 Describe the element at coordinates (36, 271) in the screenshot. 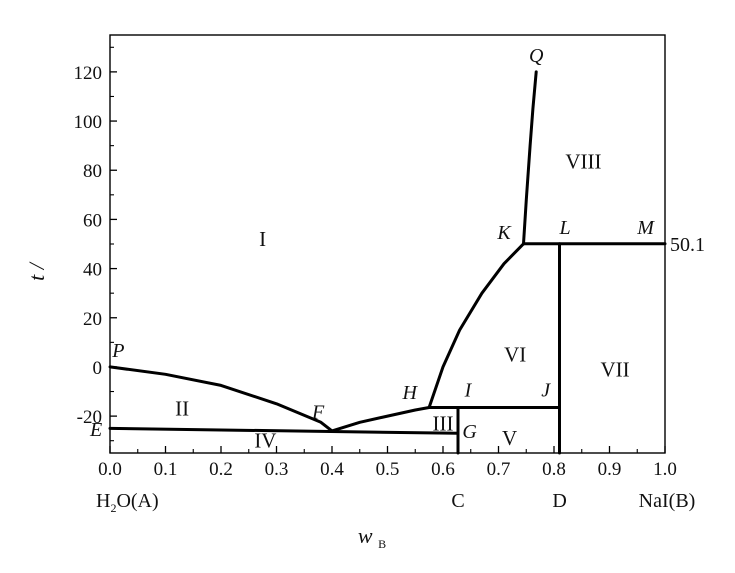

I see `y-axis-label: t /` at that location.